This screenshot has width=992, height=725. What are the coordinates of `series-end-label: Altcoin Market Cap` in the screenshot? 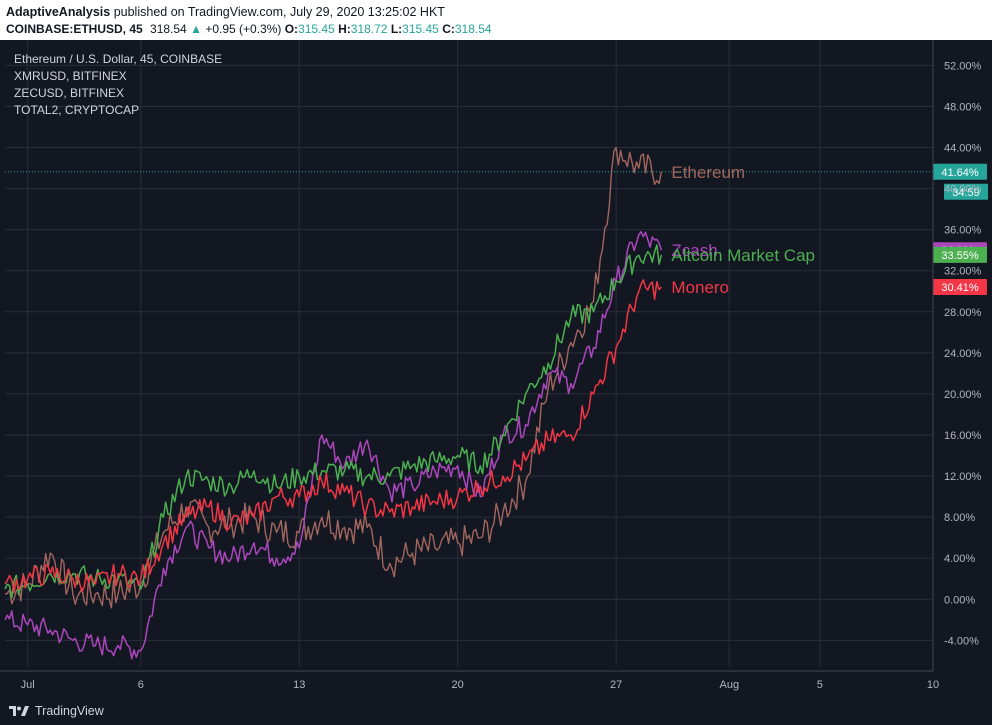 It's located at (743, 255).